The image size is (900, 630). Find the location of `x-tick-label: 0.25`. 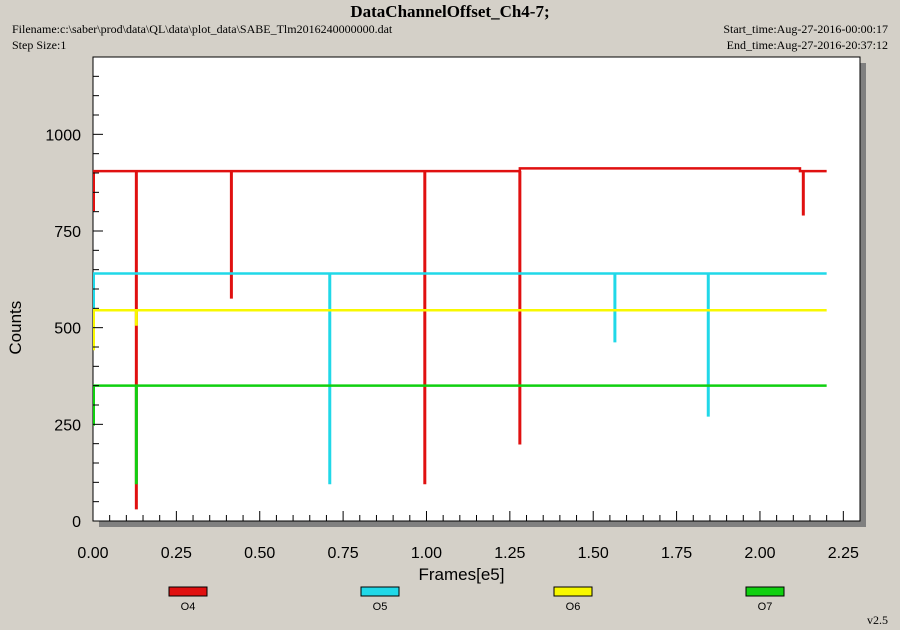

x-tick-label: 0.25 is located at coordinates (176, 553).